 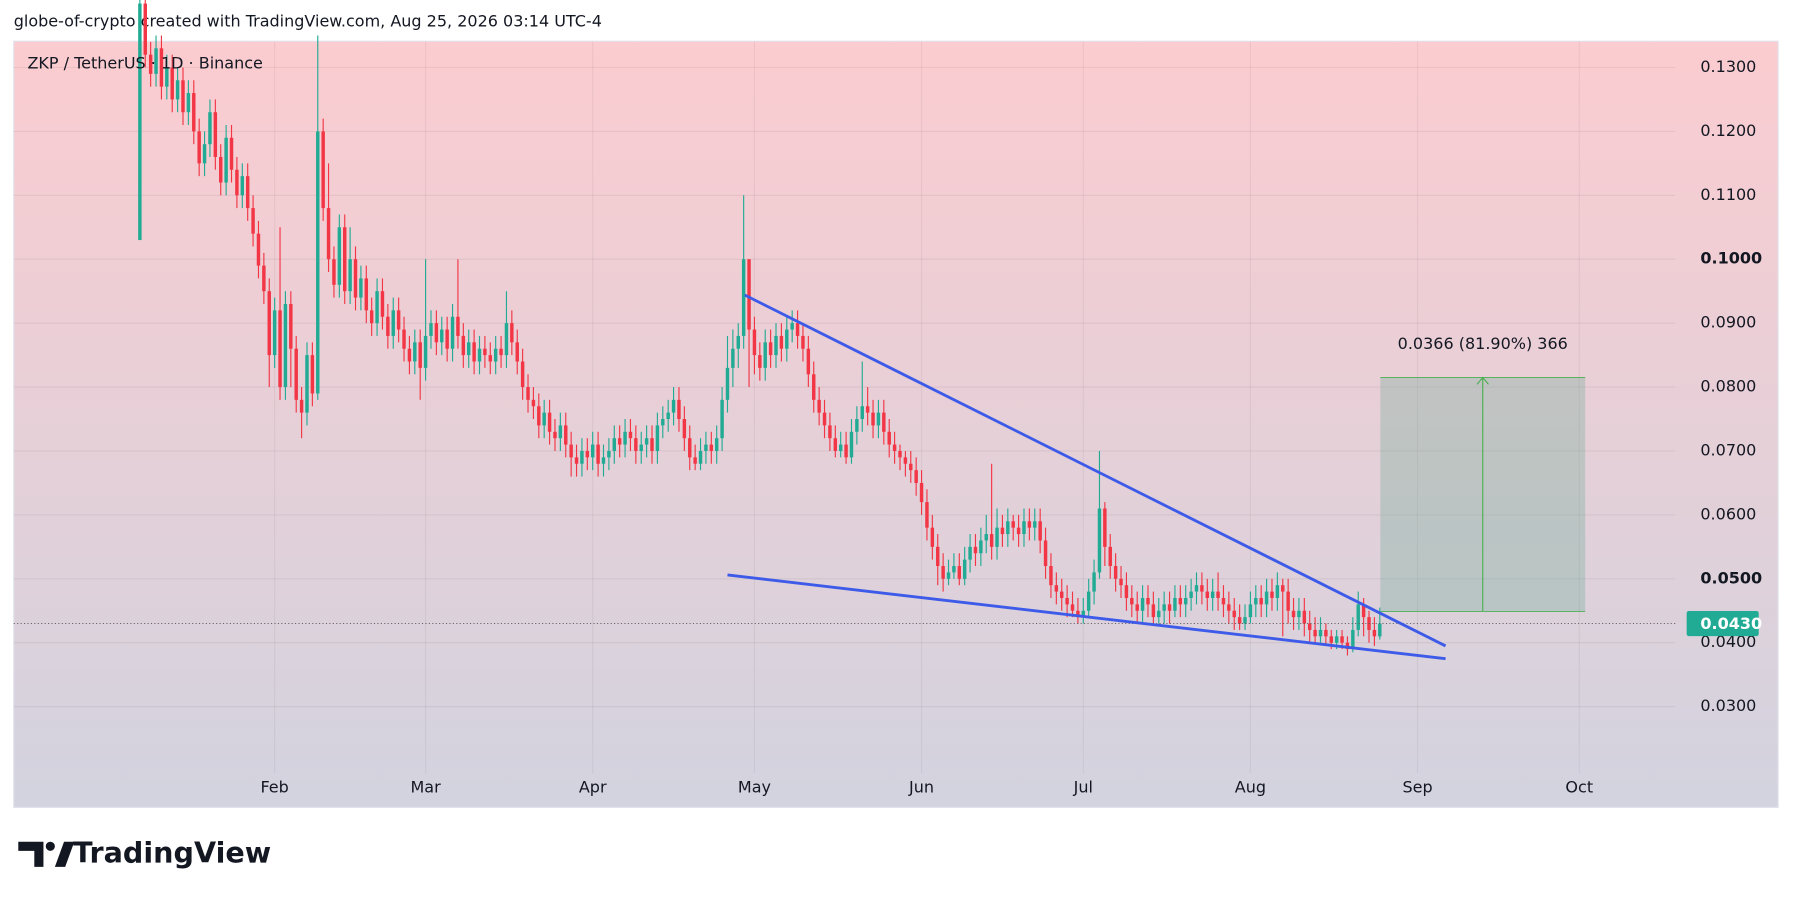 I want to click on y-tick-label: 0.1000, so click(x=1731, y=258).